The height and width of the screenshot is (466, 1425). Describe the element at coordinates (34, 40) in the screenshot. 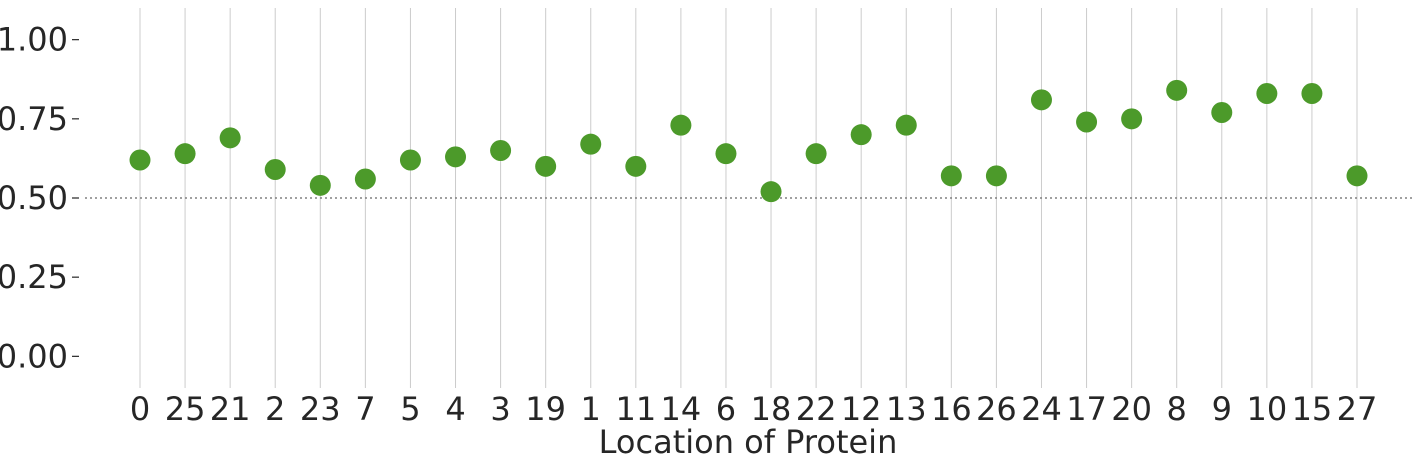

I see `y-tick-label: 1.00` at that location.